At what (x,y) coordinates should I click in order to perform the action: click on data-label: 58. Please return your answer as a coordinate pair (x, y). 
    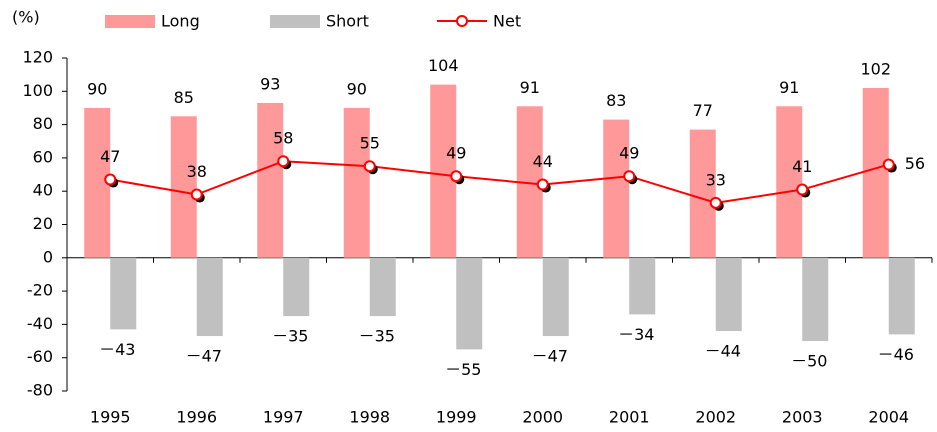
    Looking at the image, I should click on (283, 138).